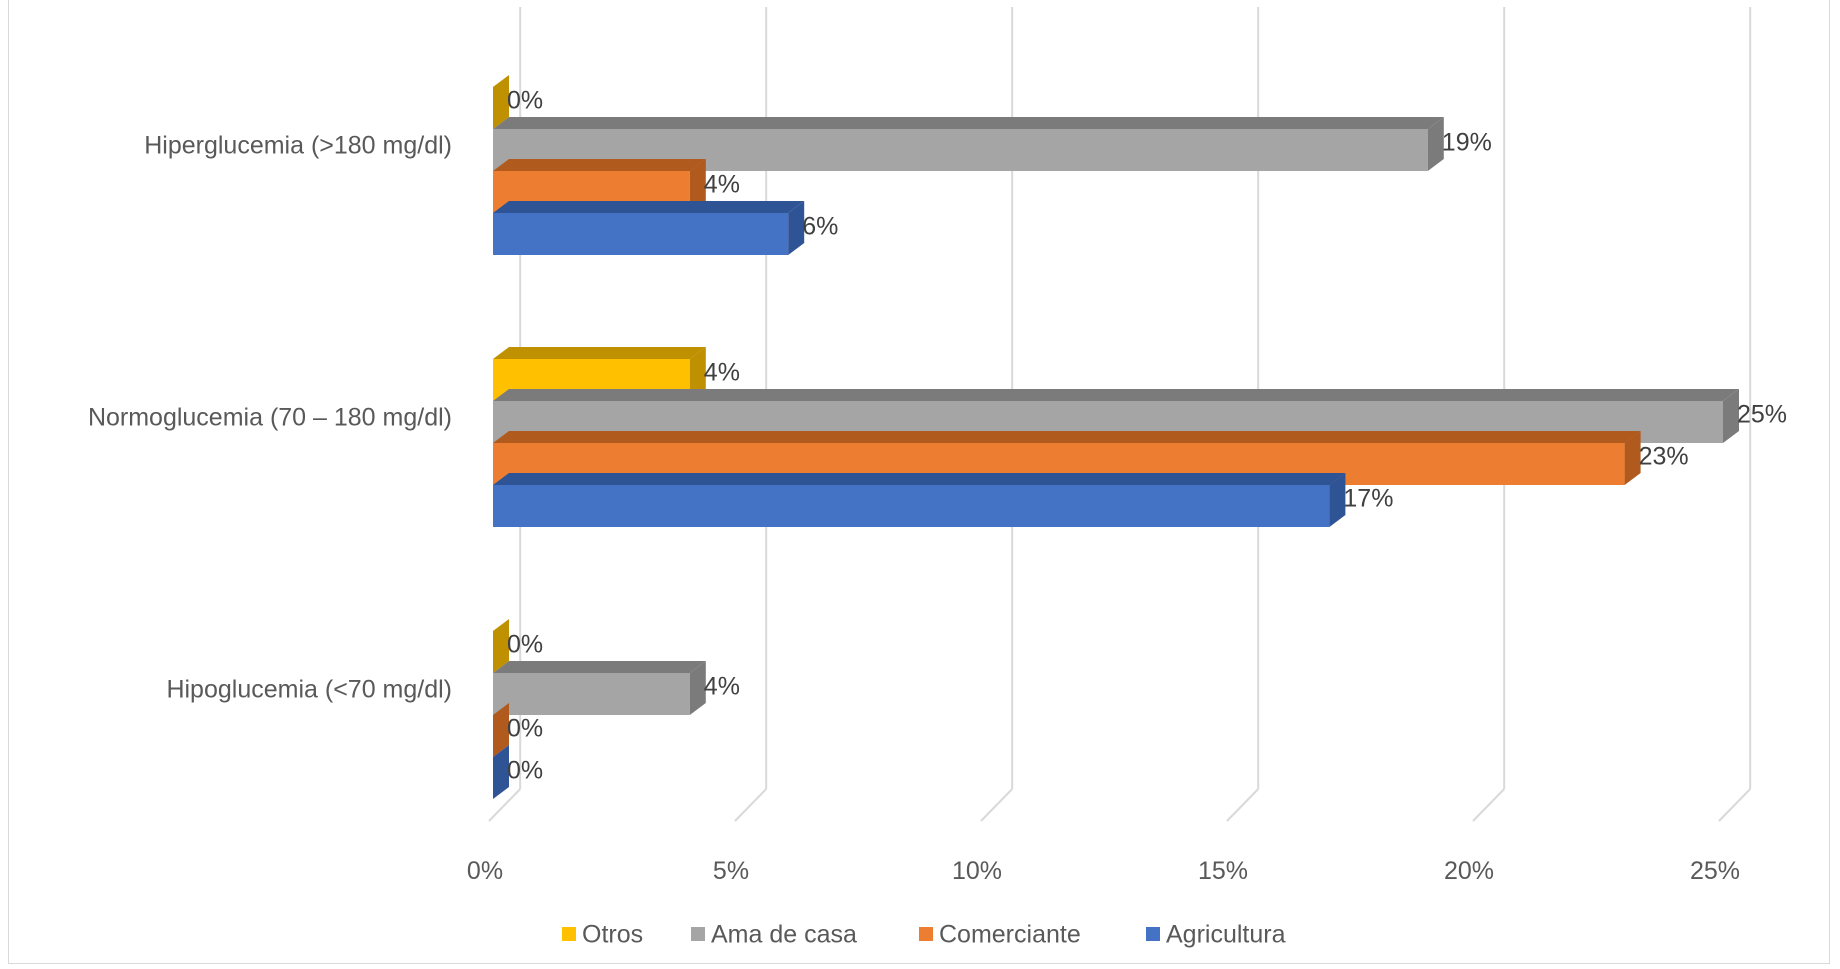 The image size is (1840, 969). I want to click on legend-label: Otros, so click(612, 935).